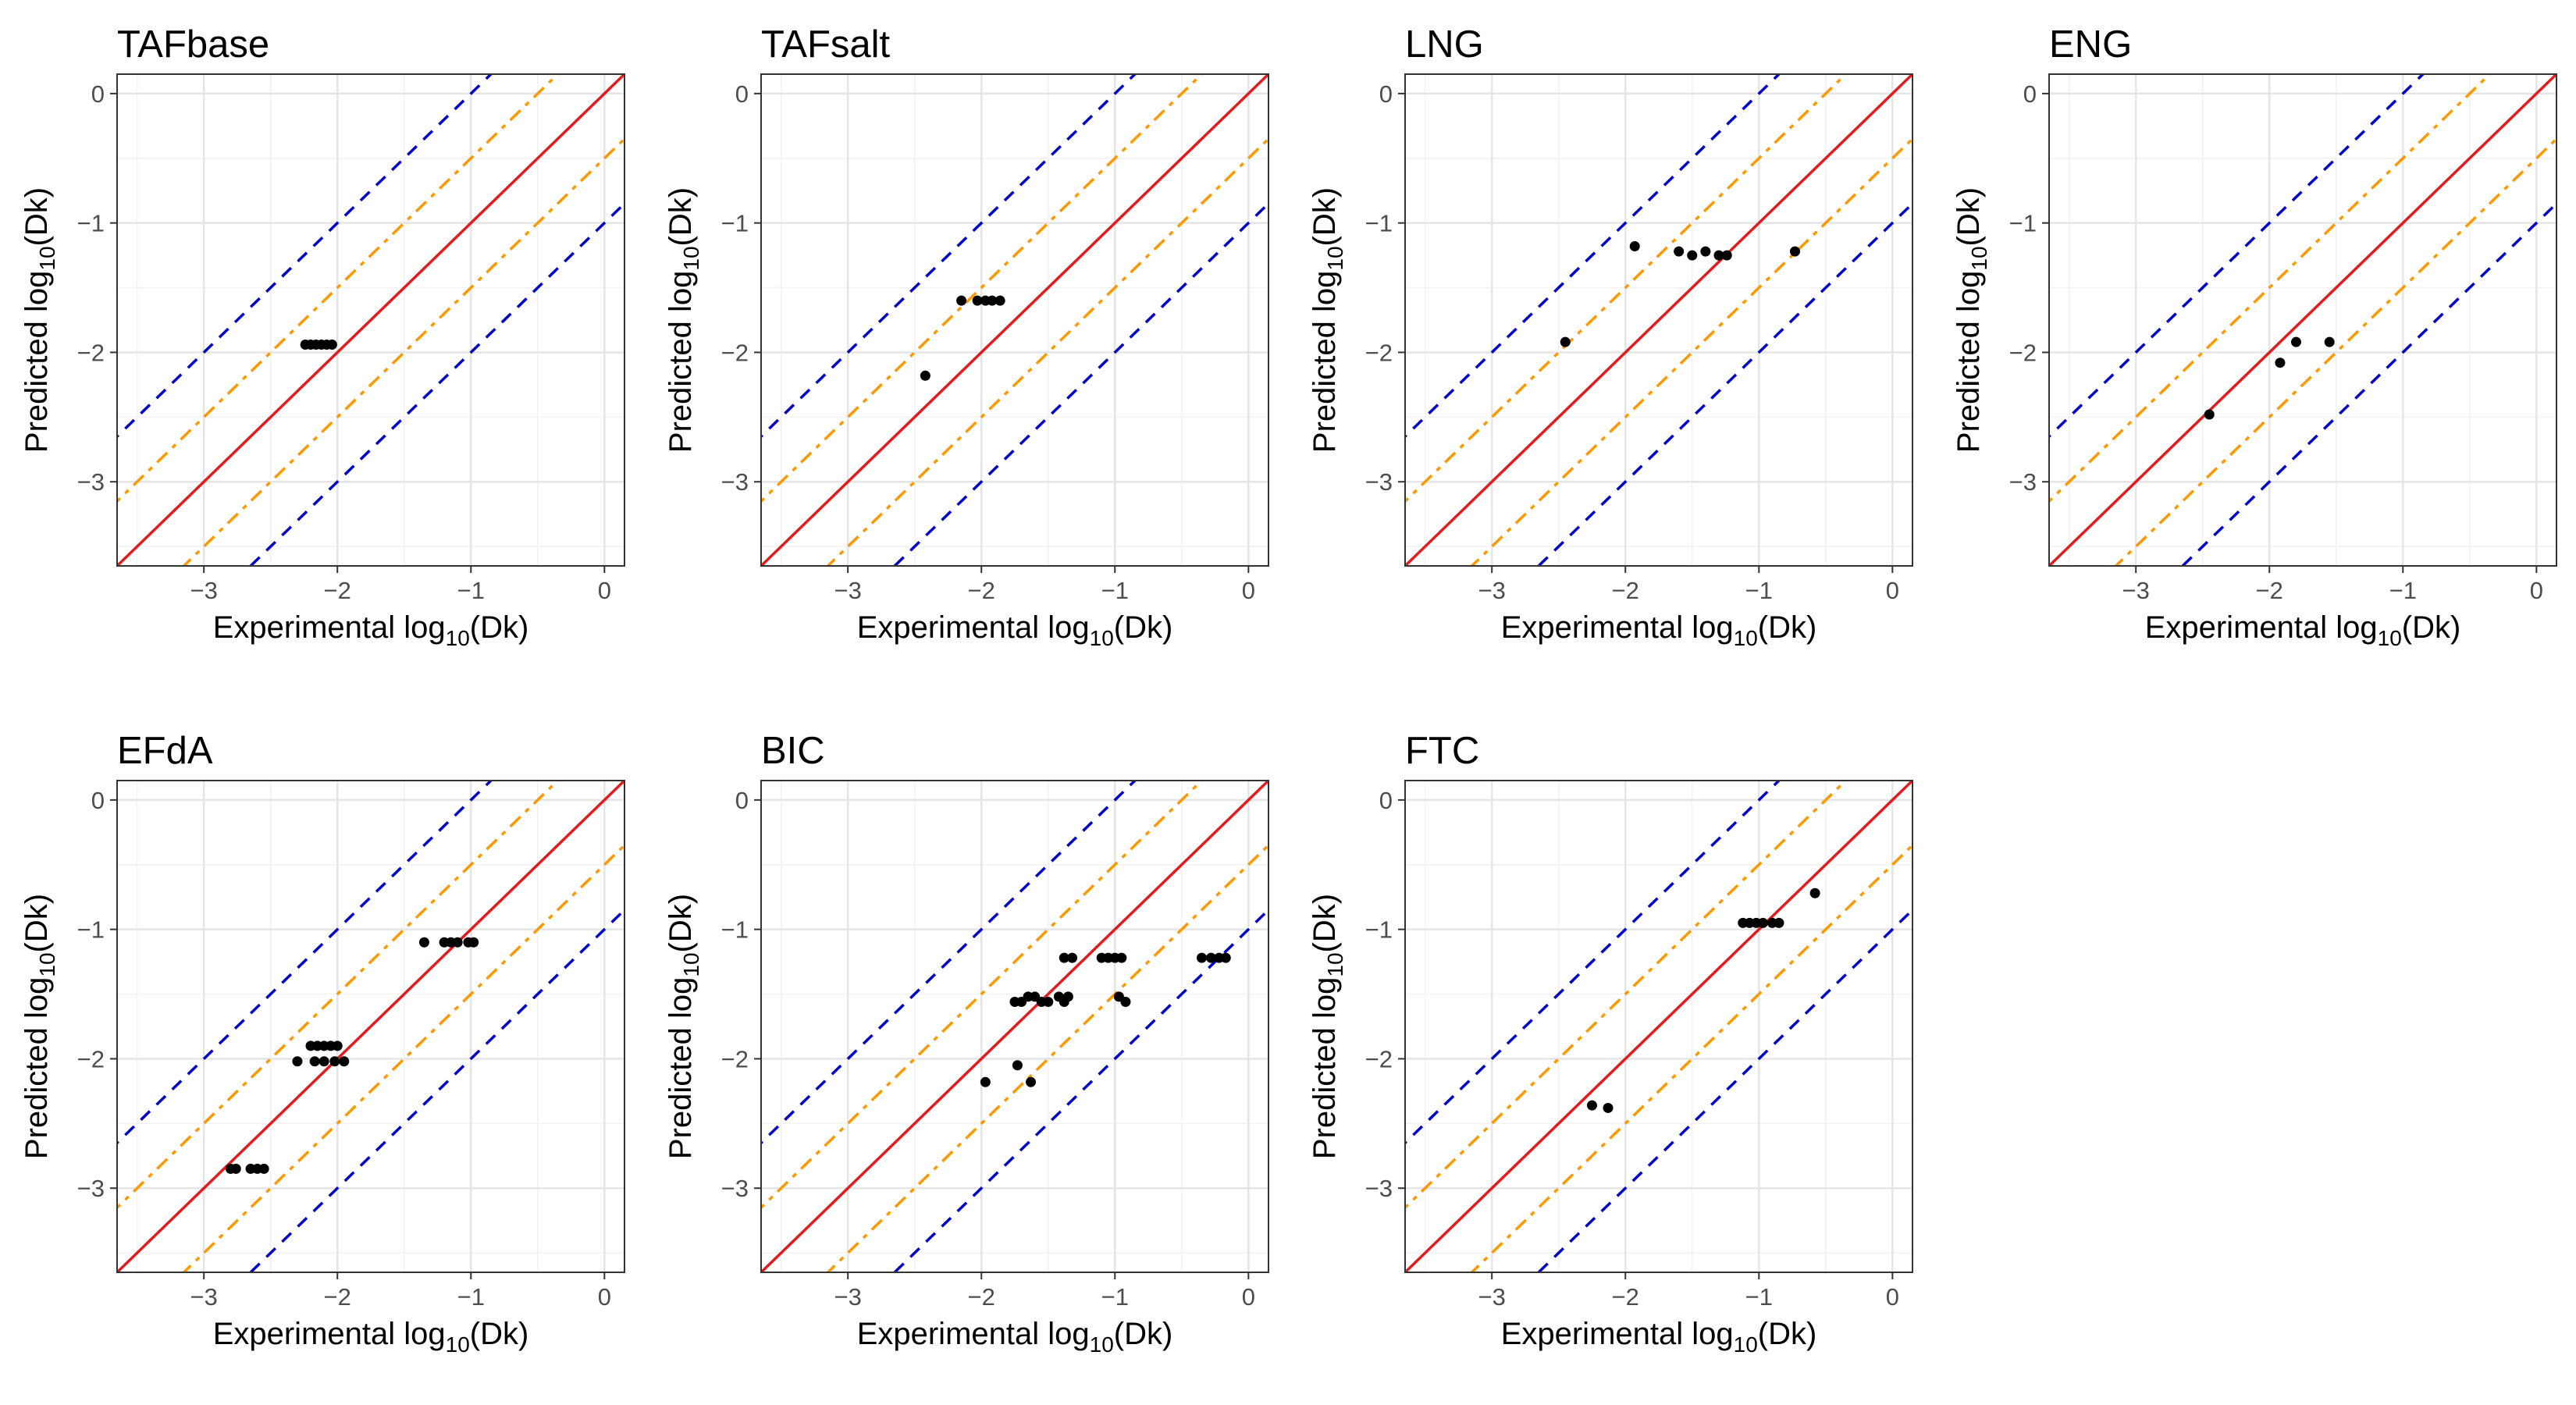  Describe the element at coordinates (193, 45) in the screenshot. I see `panel-title: TAFbase` at that location.